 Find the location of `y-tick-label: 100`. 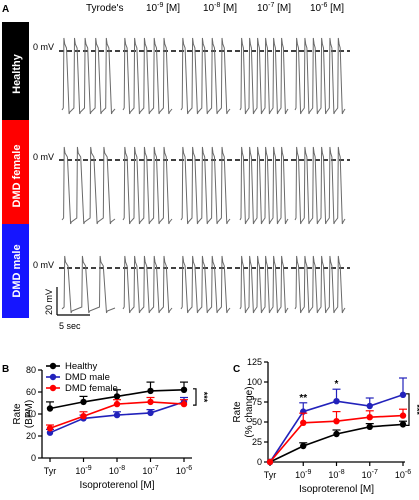

y-tick-label: 100 is located at coordinates (254, 382).